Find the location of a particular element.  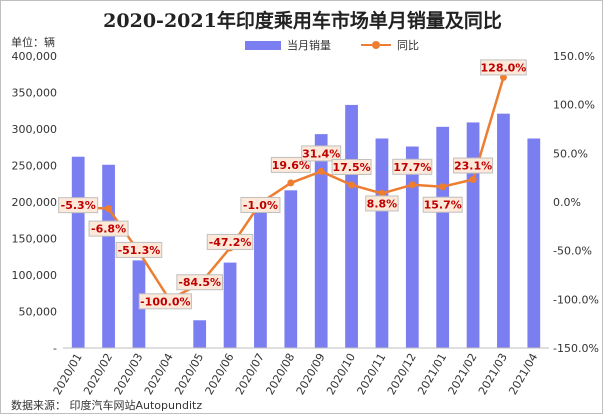

yoy-data-label: 8.8% is located at coordinates (382, 203).